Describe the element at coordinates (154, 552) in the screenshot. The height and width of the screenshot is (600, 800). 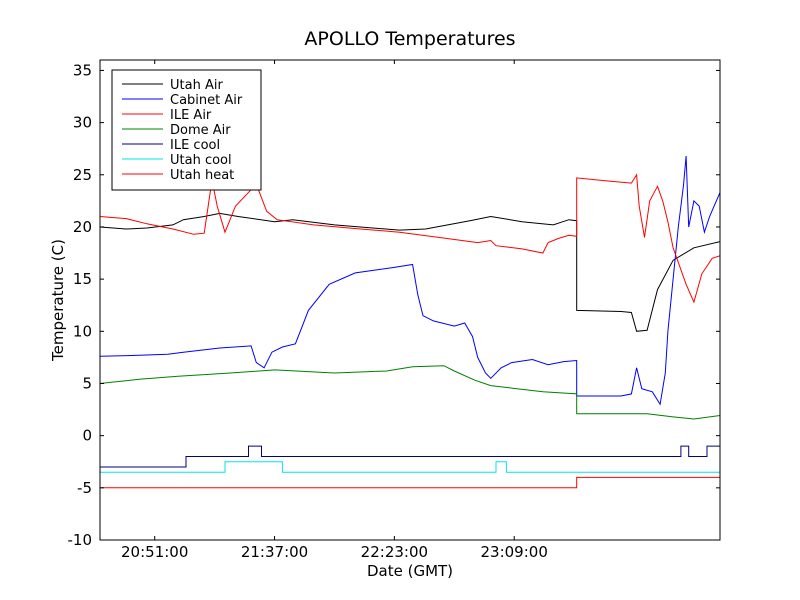
I see `x-tick-label: 20:51:00` at that location.